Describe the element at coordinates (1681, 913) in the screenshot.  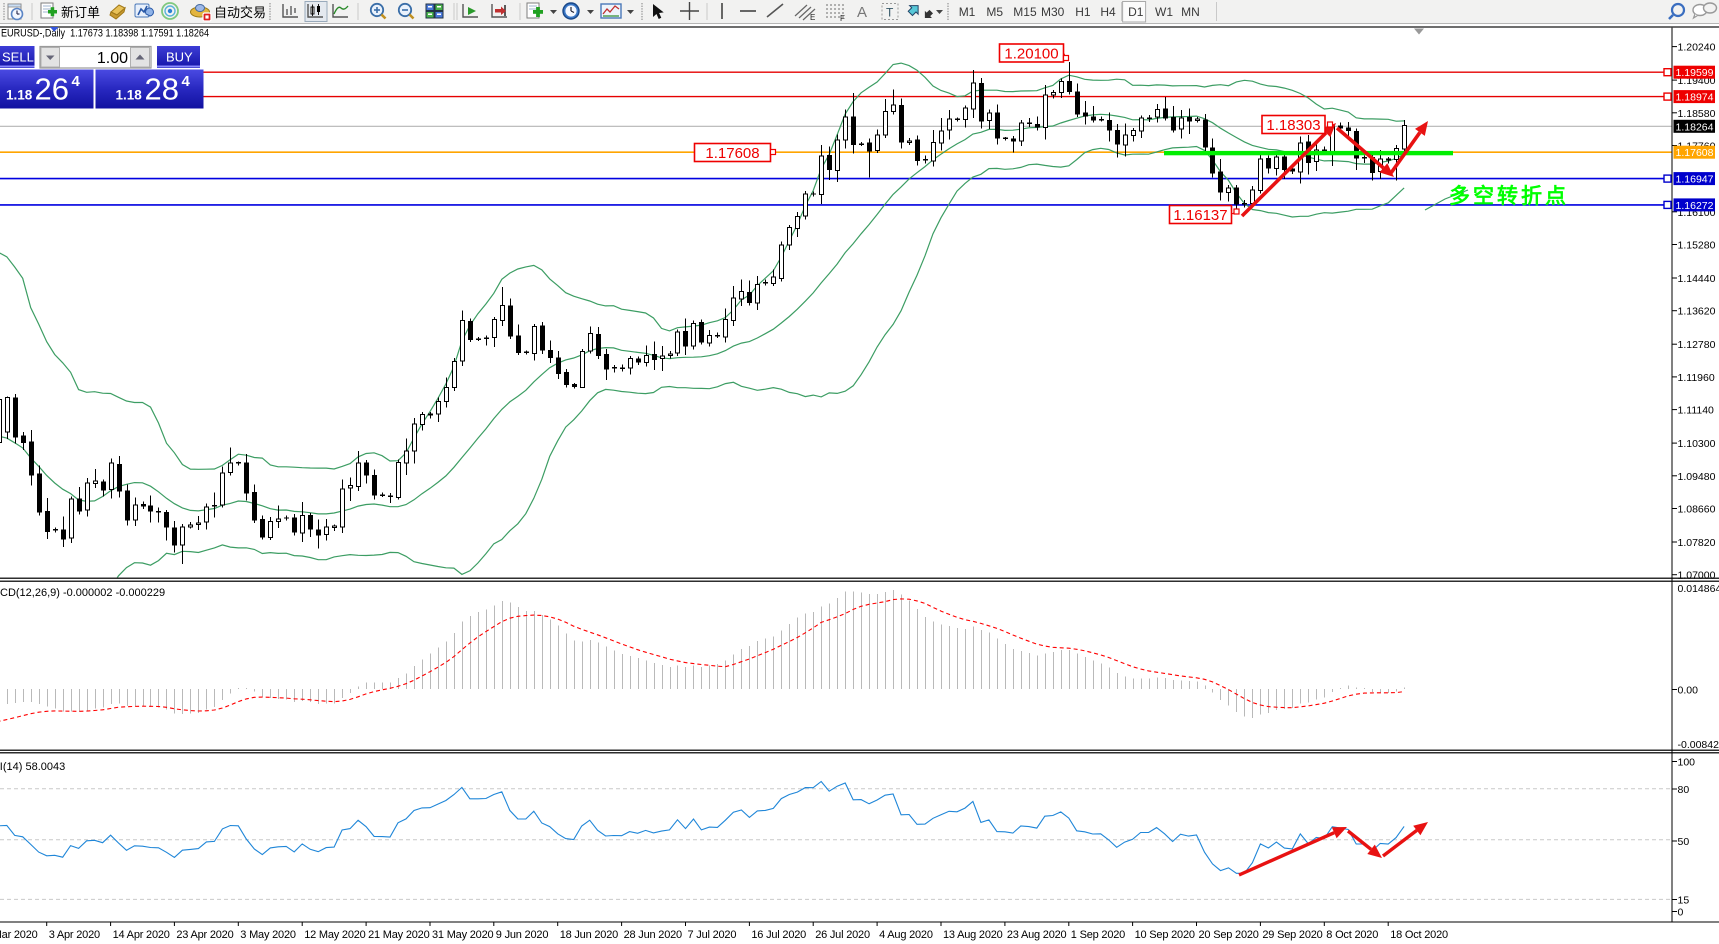
I see `svg-text: 0` at that location.